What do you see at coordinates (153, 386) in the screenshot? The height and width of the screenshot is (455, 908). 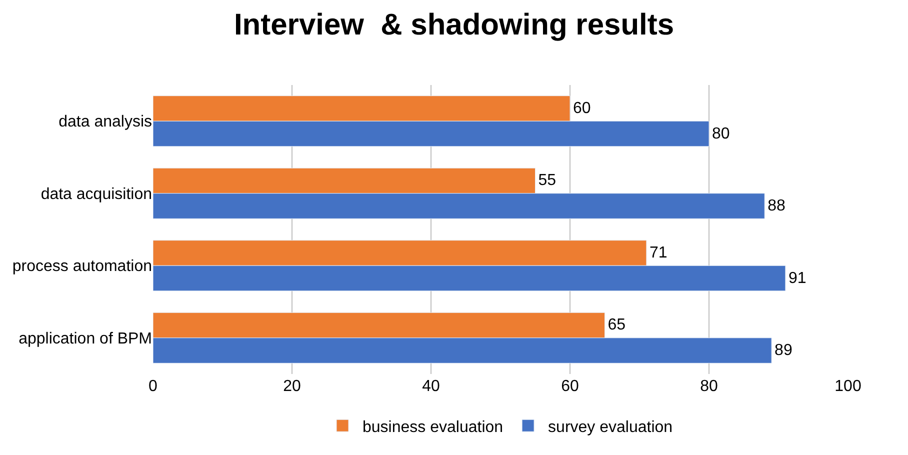 I see `x-tick-label: 0` at bounding box center [153, 386].